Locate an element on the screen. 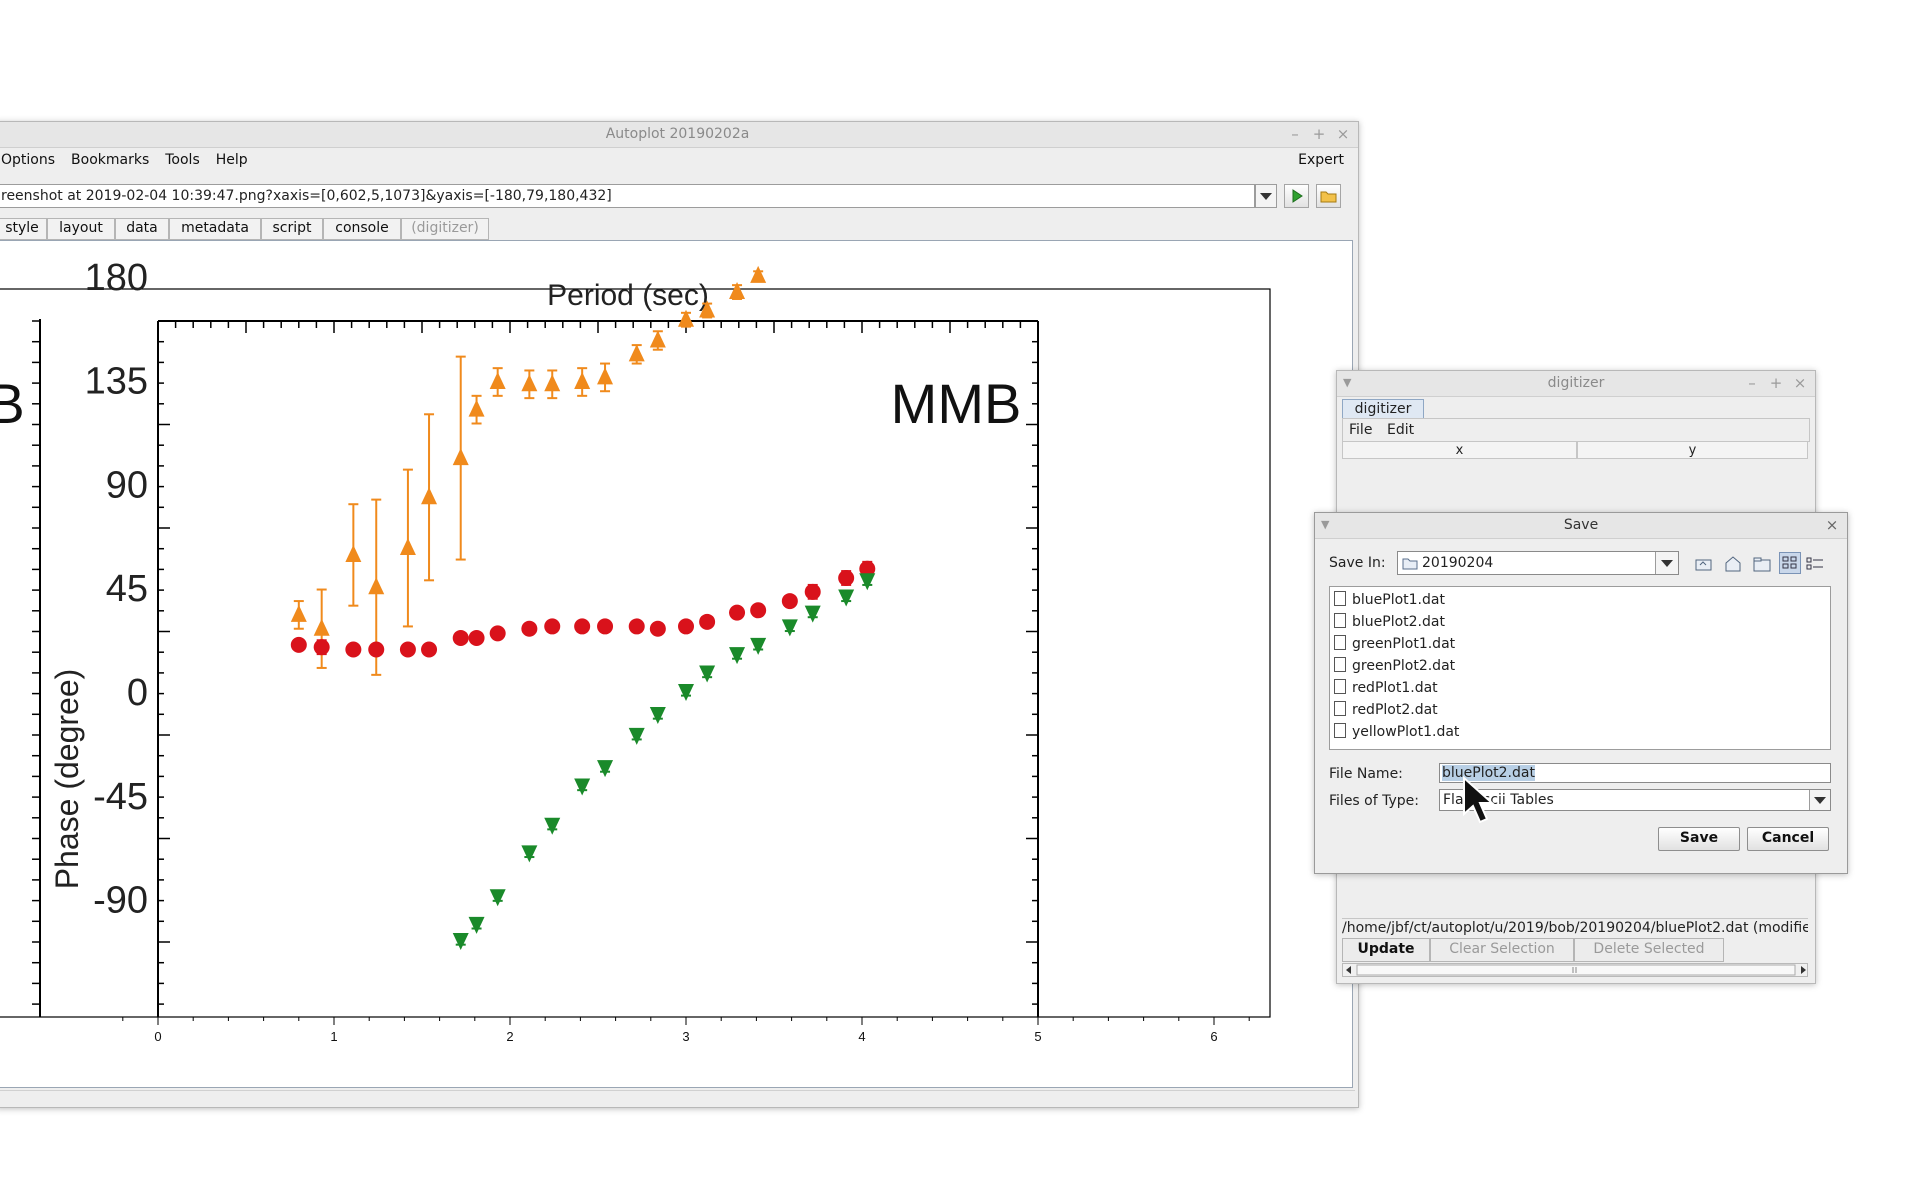 This screenshot has height=1200, width=1920. digitizer-menu-file: File is located at coordinates (1361, 430).